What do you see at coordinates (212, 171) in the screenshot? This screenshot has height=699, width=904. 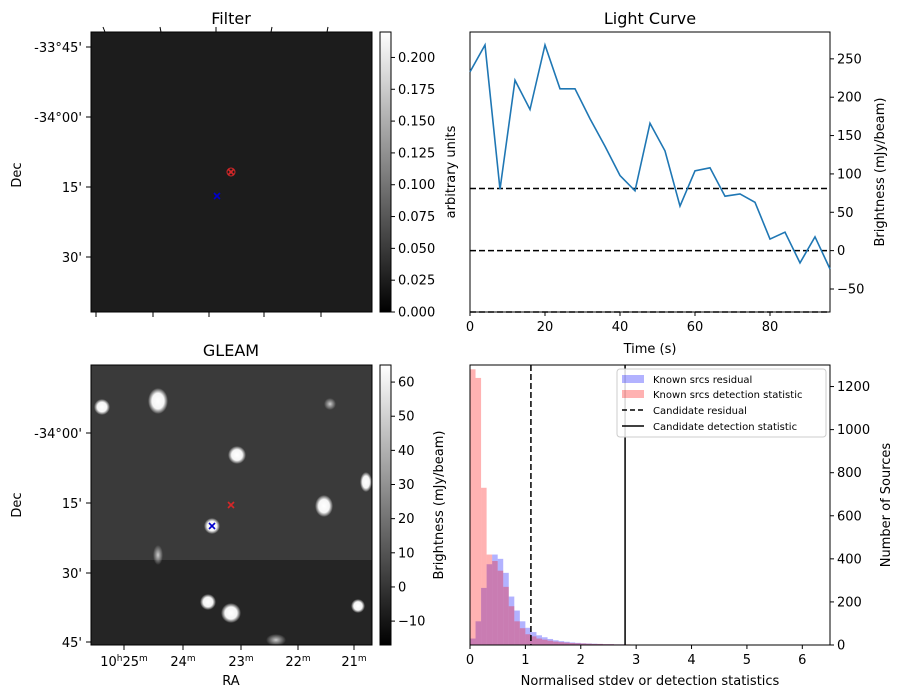 I see `filter-ra-tickmarks` at bounding box center [212, 171].